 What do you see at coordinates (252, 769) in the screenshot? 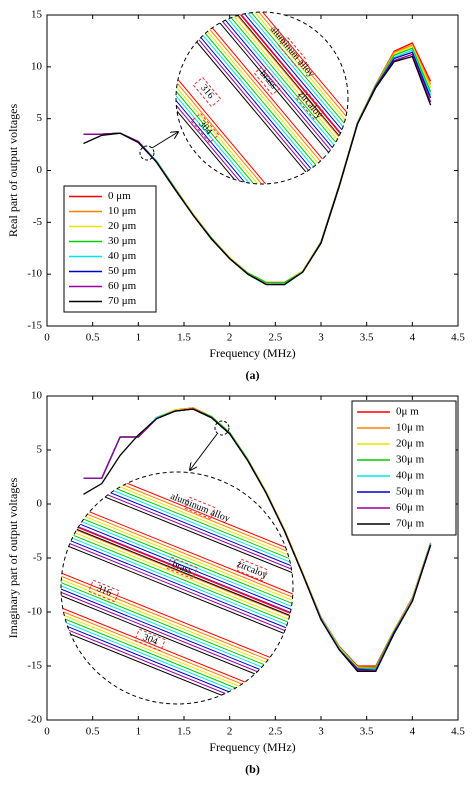
I see `caption: (b)` at bounding box center [252, 769].